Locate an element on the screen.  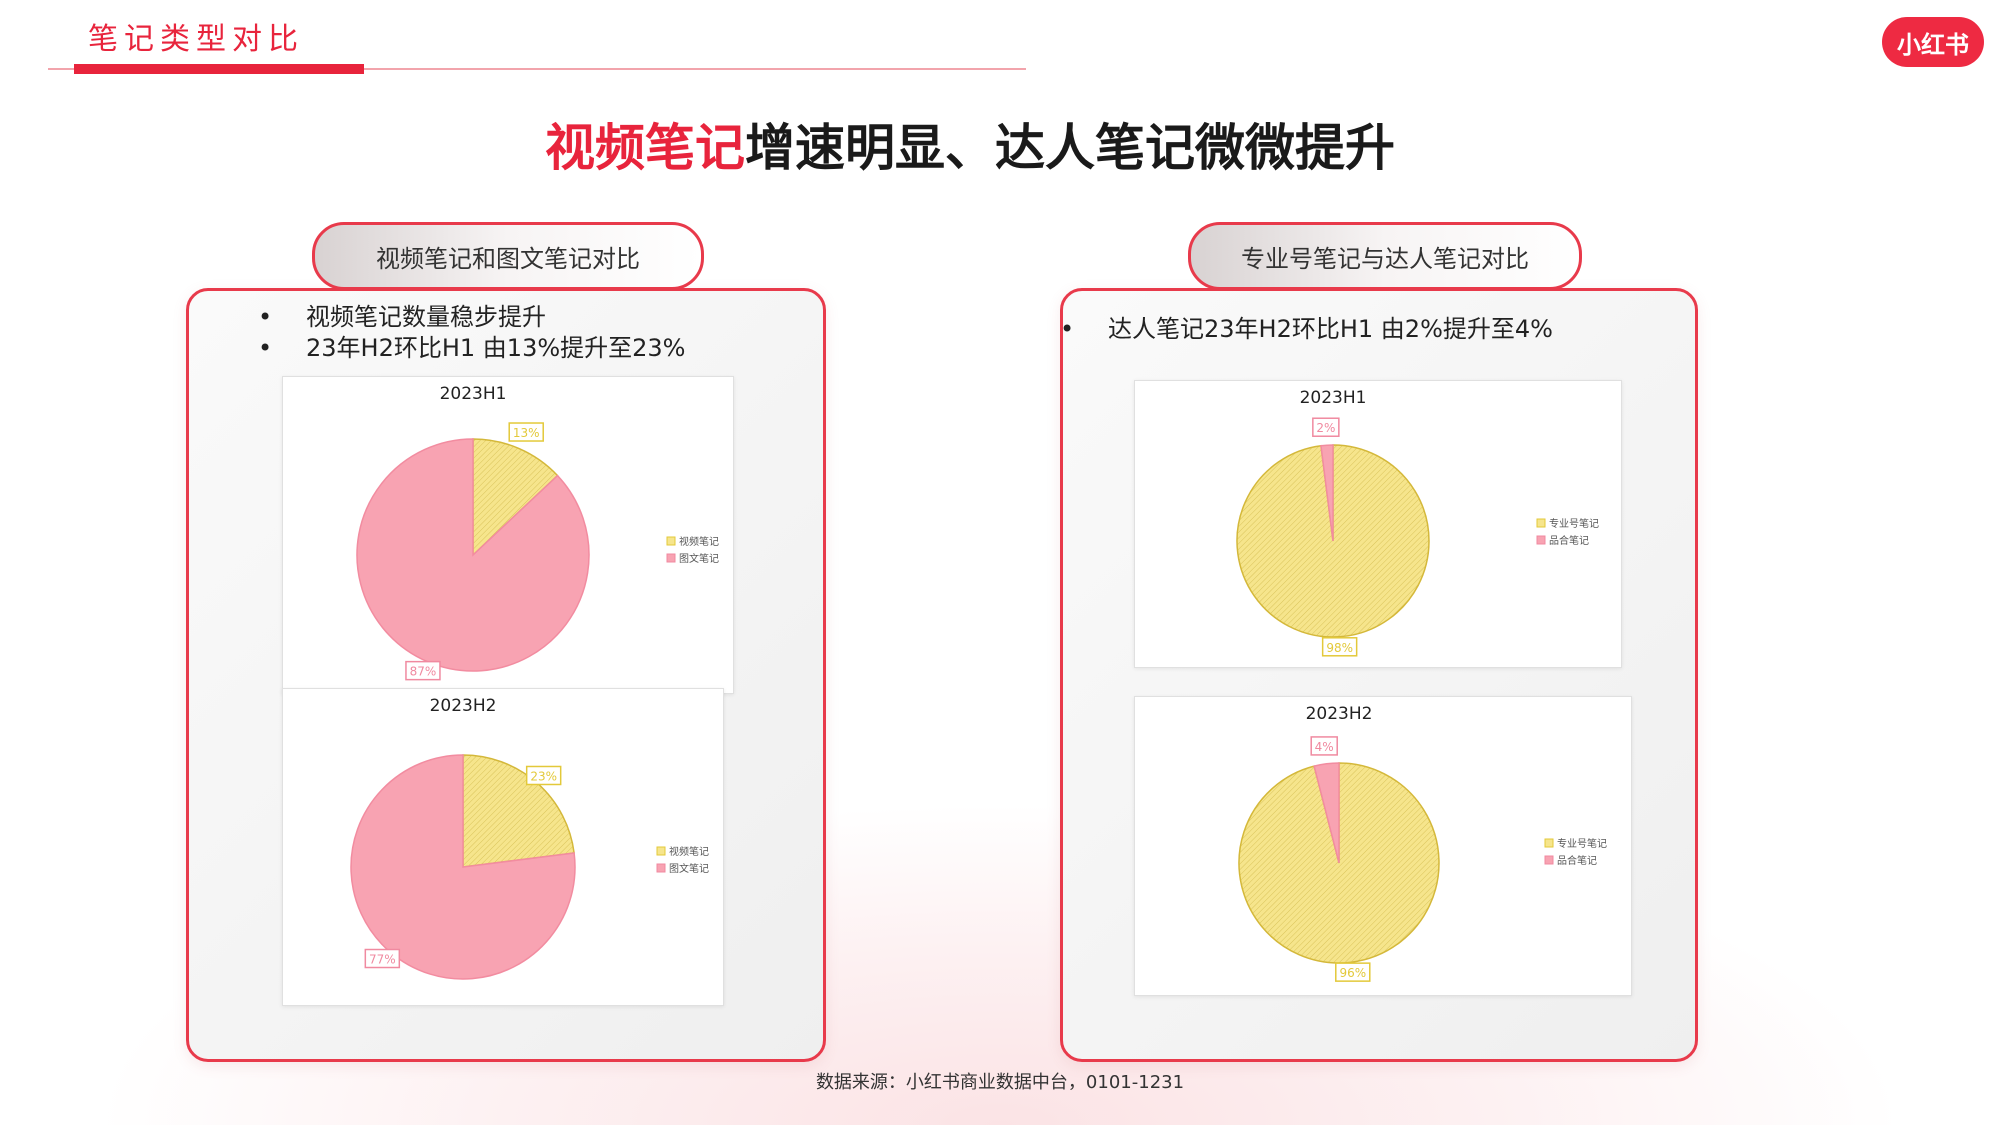
section-divider-accent is located at coordinates (219, 69).